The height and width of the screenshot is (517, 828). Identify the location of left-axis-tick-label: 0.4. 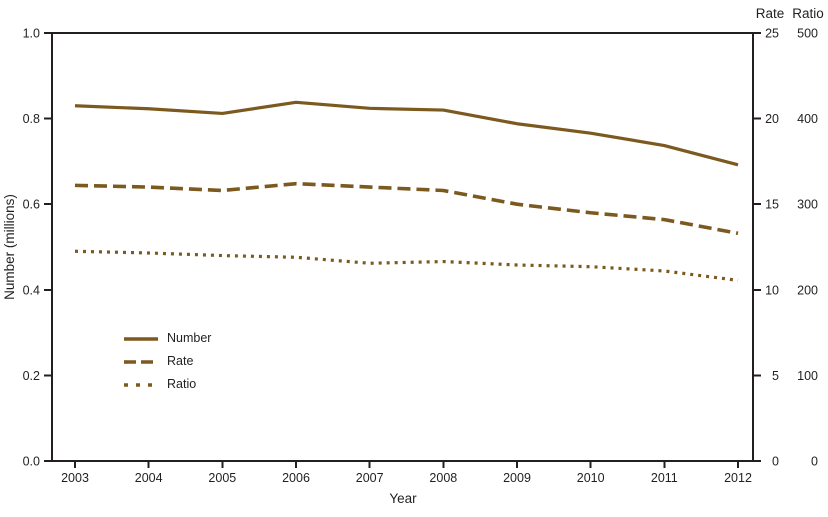
(31, 290).